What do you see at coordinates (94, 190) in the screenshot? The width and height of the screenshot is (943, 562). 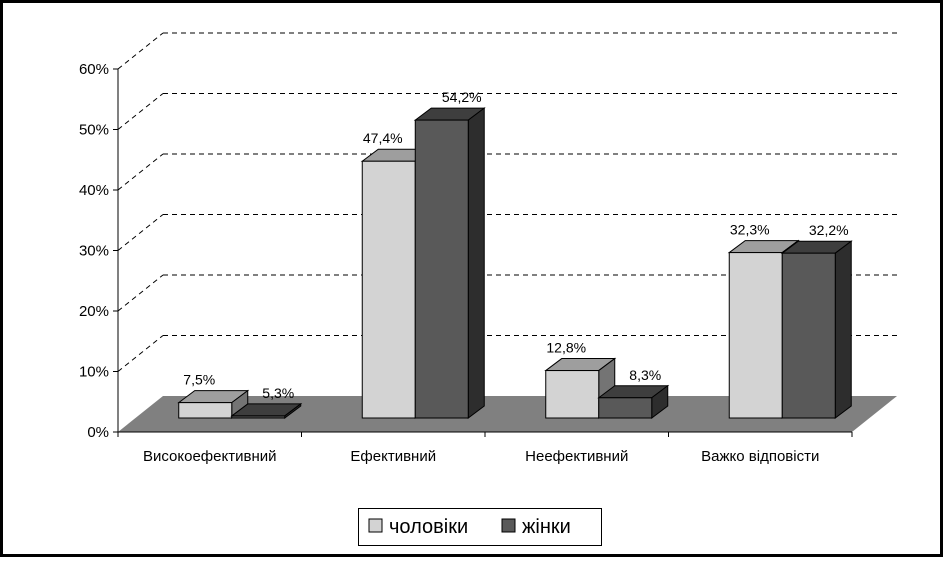 I see `y-tick-label: 40%` at bounding box center [94, 190].